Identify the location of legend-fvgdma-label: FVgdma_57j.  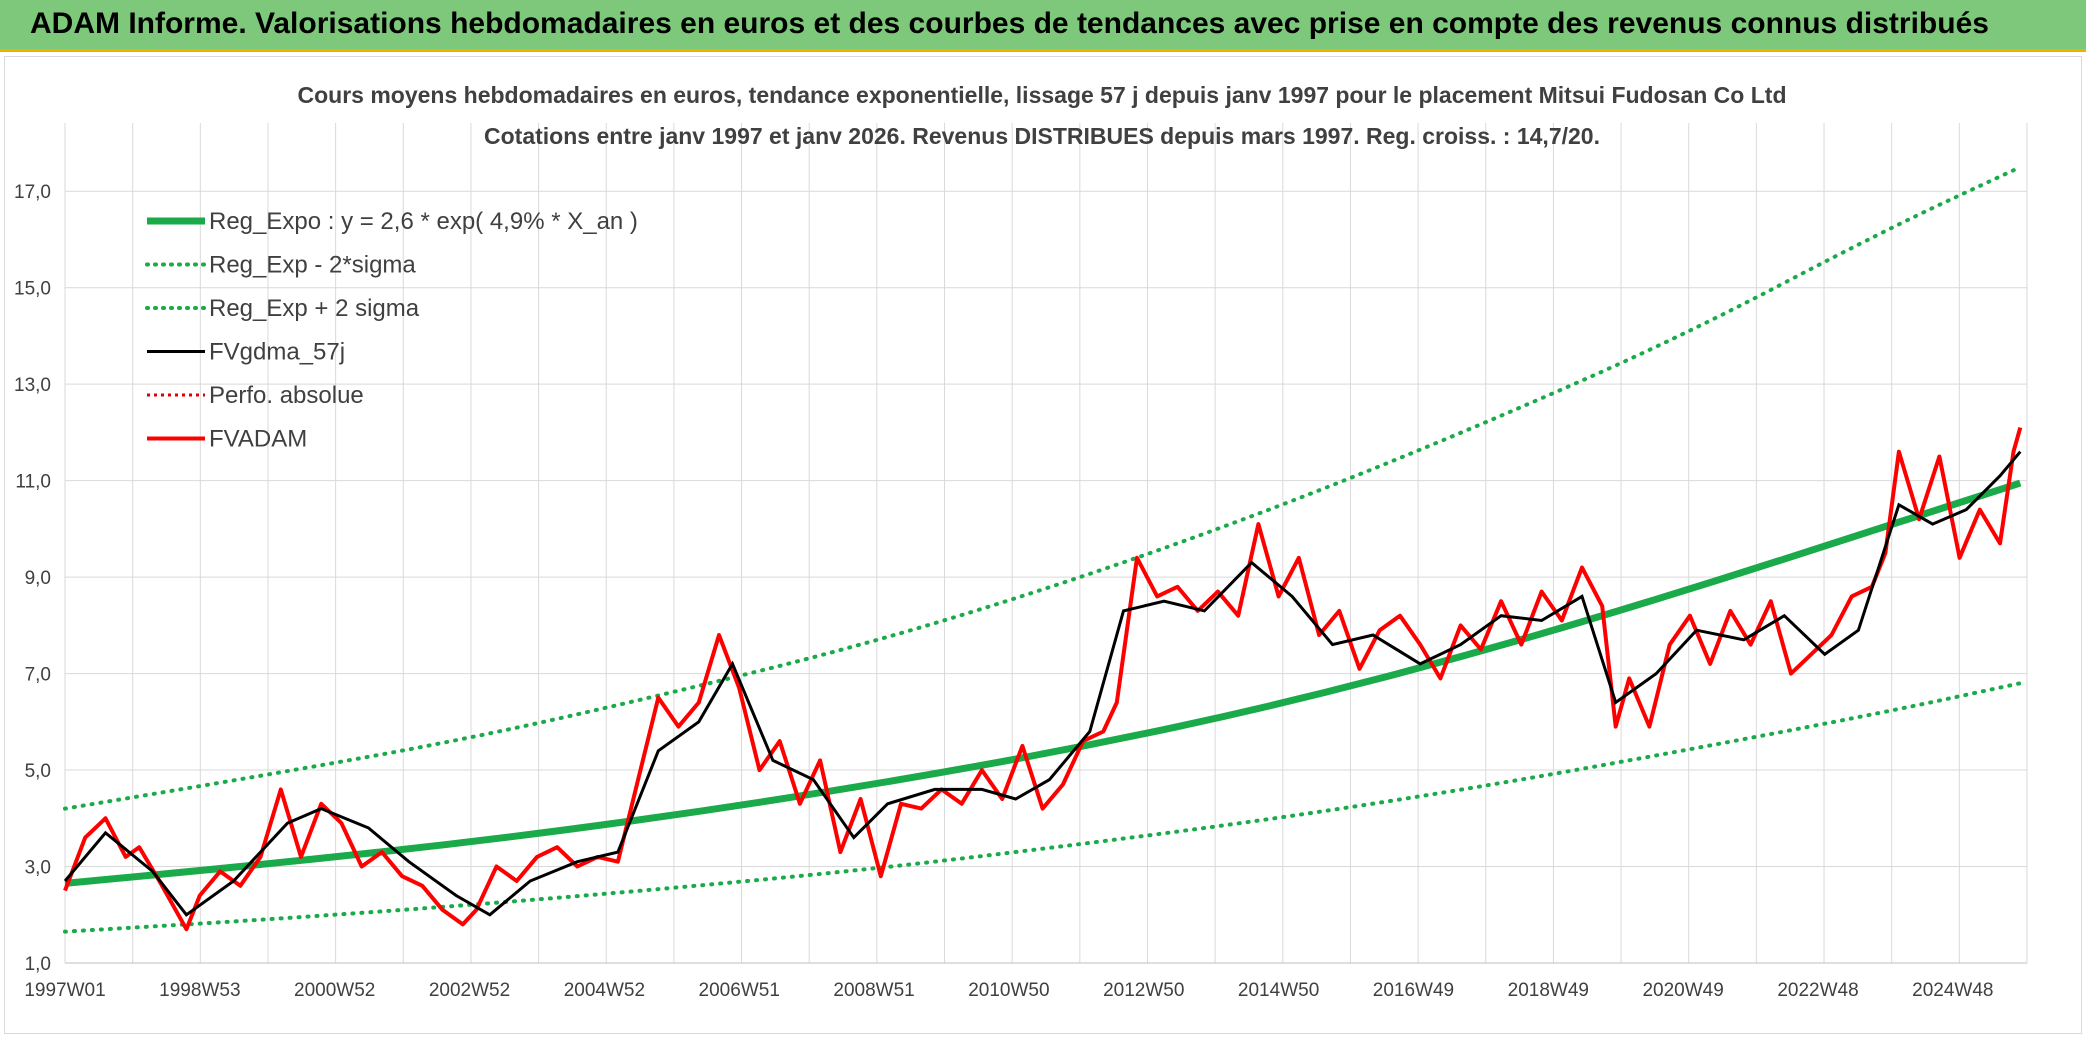
(277, 352).